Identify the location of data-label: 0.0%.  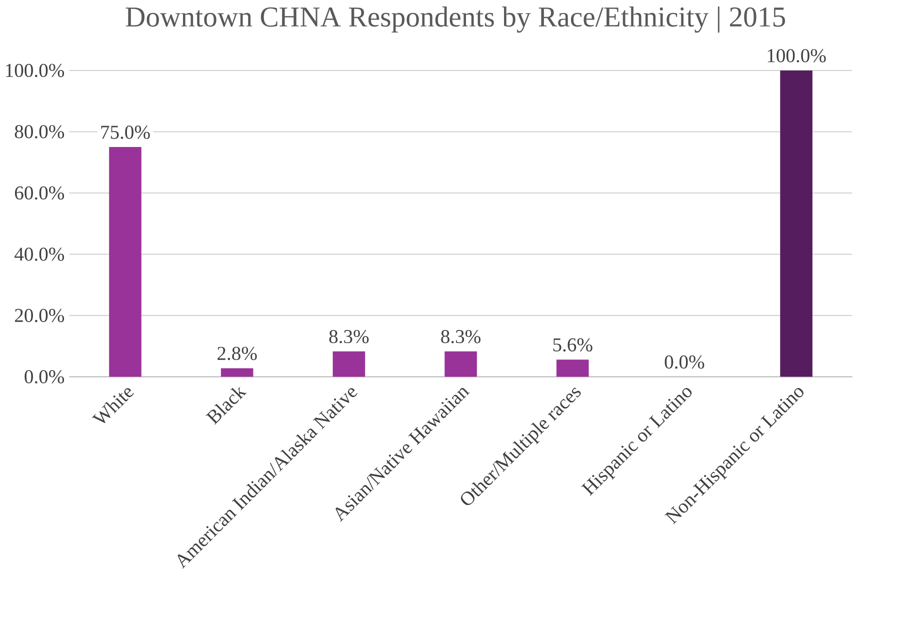
(684, 362).